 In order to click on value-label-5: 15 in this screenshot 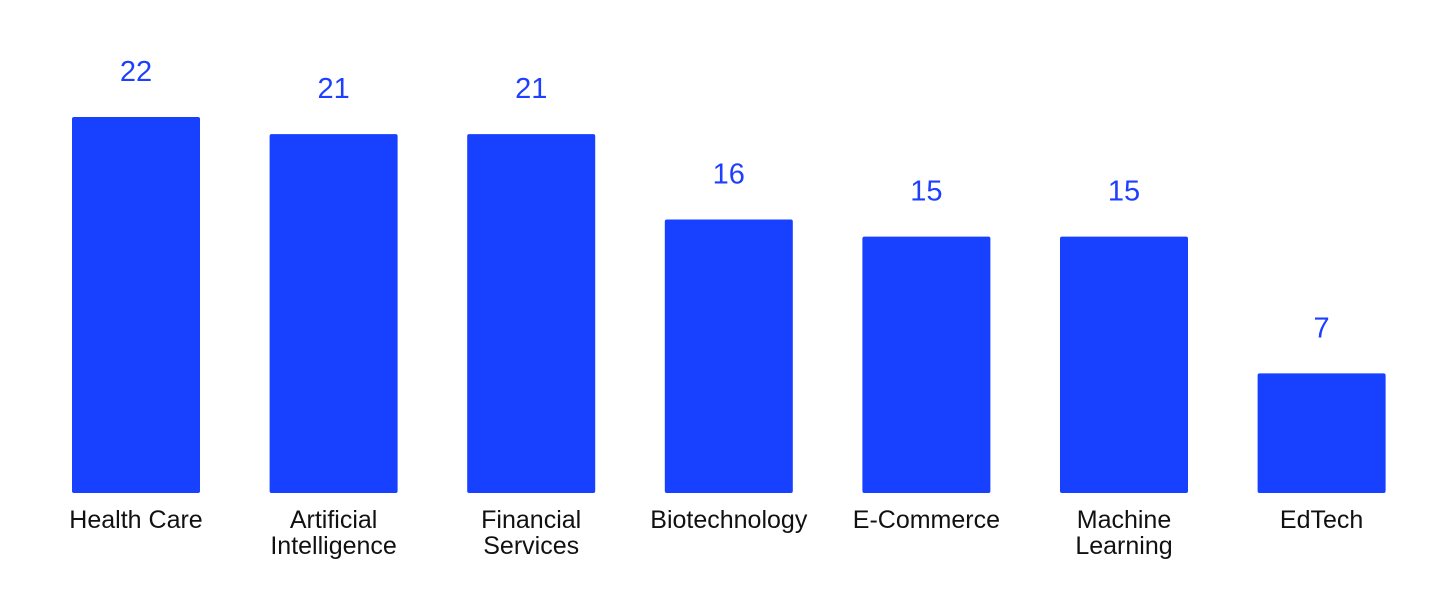, I will do `click(1124, 192)`.